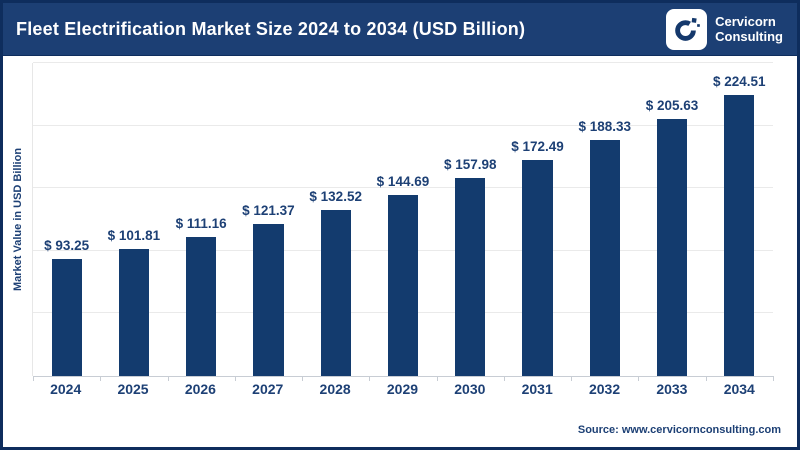 The height and width of the screenshot is (450, 800). I want to click on cervicorn-logo-icon, so click(687, 29).